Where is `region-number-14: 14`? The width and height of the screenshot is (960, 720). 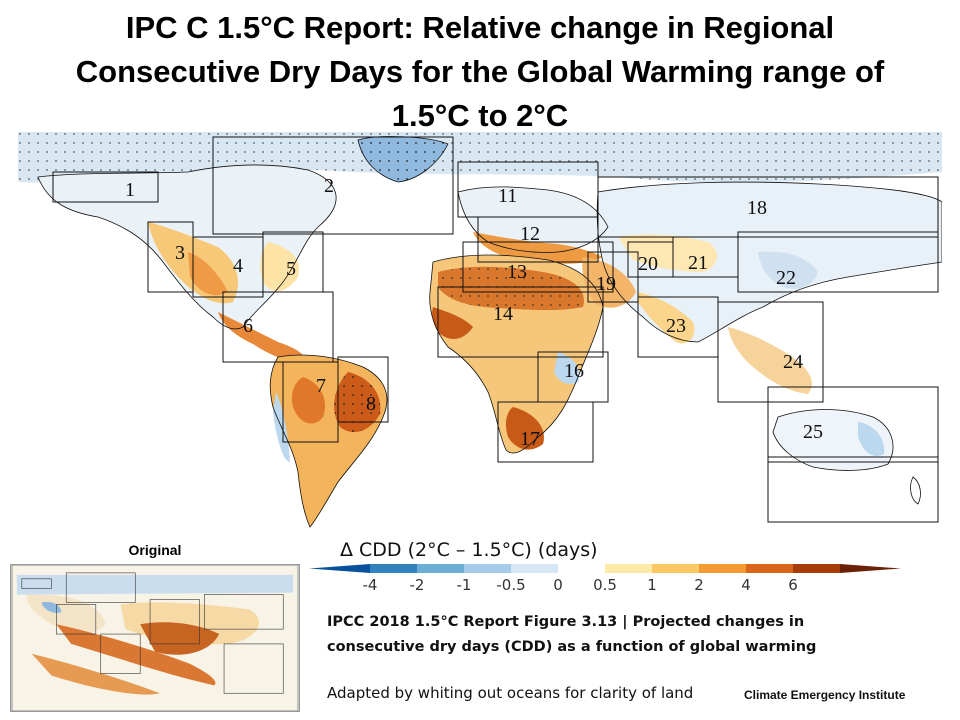 region-number-14: 14 is located at coordinates (503, 314).